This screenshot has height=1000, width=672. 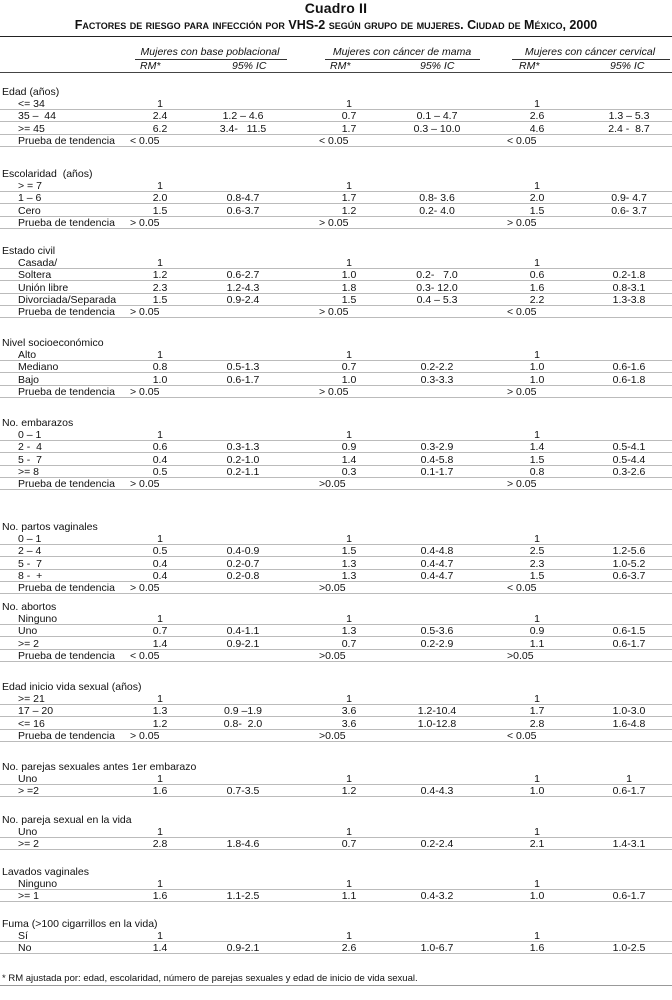 What do you see at coordinates (349, 948) in the screenshot?
I see `rm-value: 2.6` at bounding box center [349, 948].